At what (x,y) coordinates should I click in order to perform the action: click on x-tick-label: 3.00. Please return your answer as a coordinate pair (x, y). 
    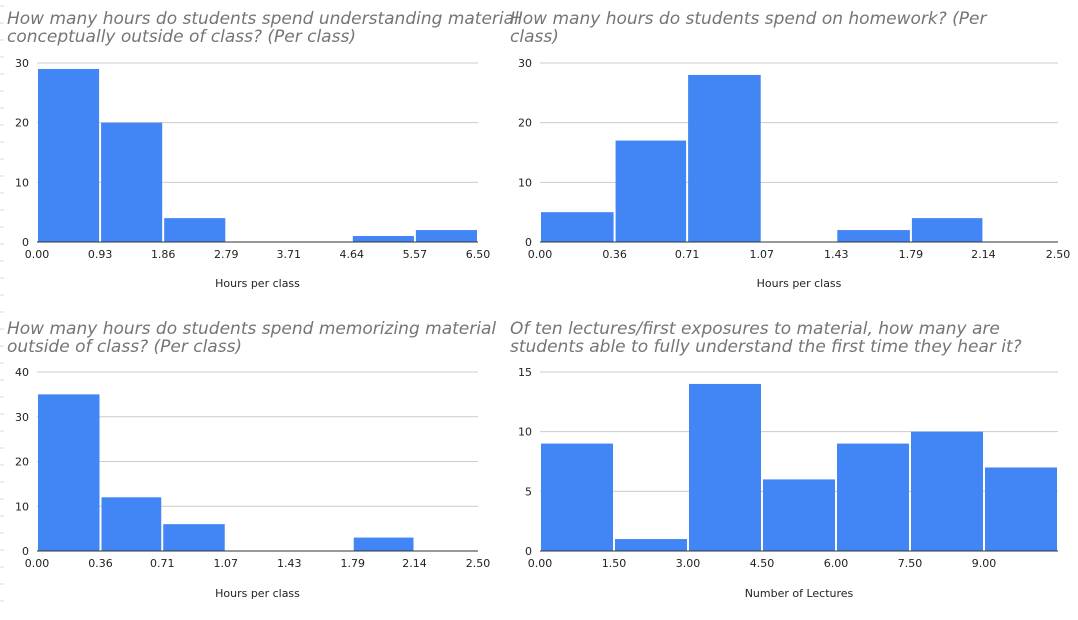
    Looking at the image, I should click on (688, 563).